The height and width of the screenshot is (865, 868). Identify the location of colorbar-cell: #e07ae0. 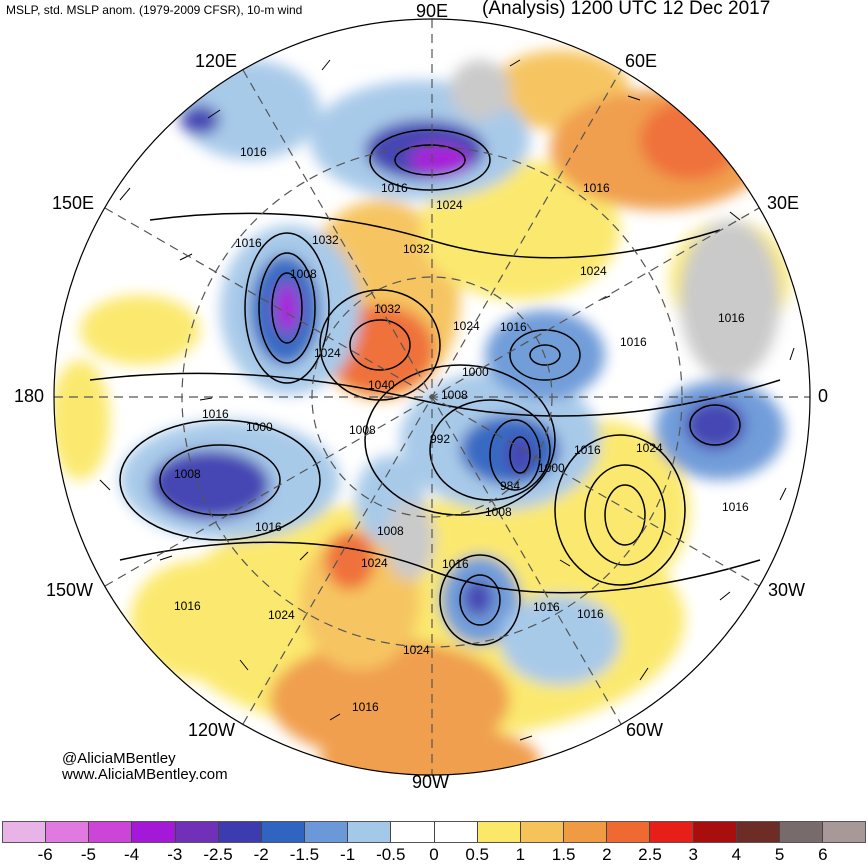
(68, 832).